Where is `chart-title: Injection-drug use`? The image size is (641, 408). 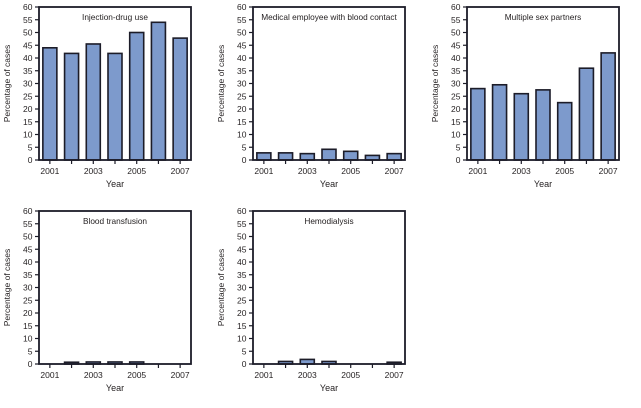 chart-title: Injection-drug use is located at coordinates (115, 17).